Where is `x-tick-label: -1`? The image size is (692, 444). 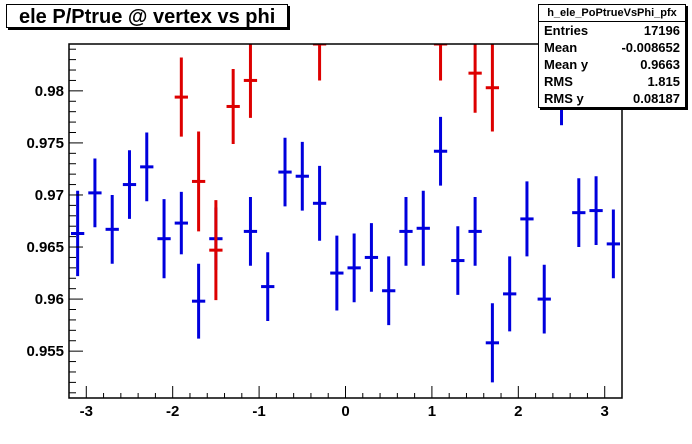
x-tick-label: -1 is located at coordinates (258, 411).